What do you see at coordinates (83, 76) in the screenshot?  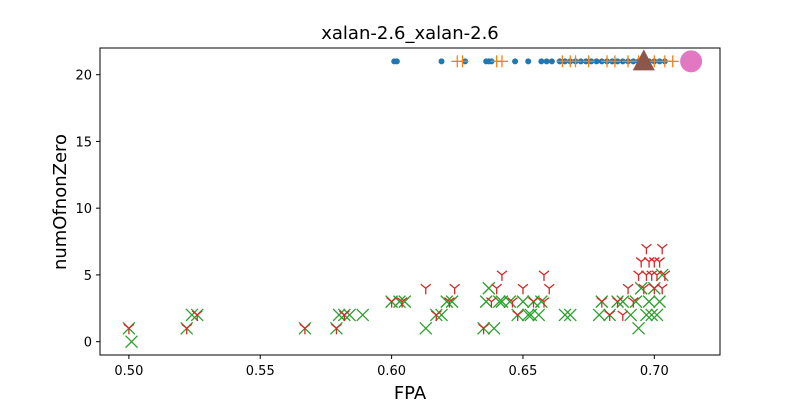 I see `y-tick-label: 20` at bounding box center [83, 76].